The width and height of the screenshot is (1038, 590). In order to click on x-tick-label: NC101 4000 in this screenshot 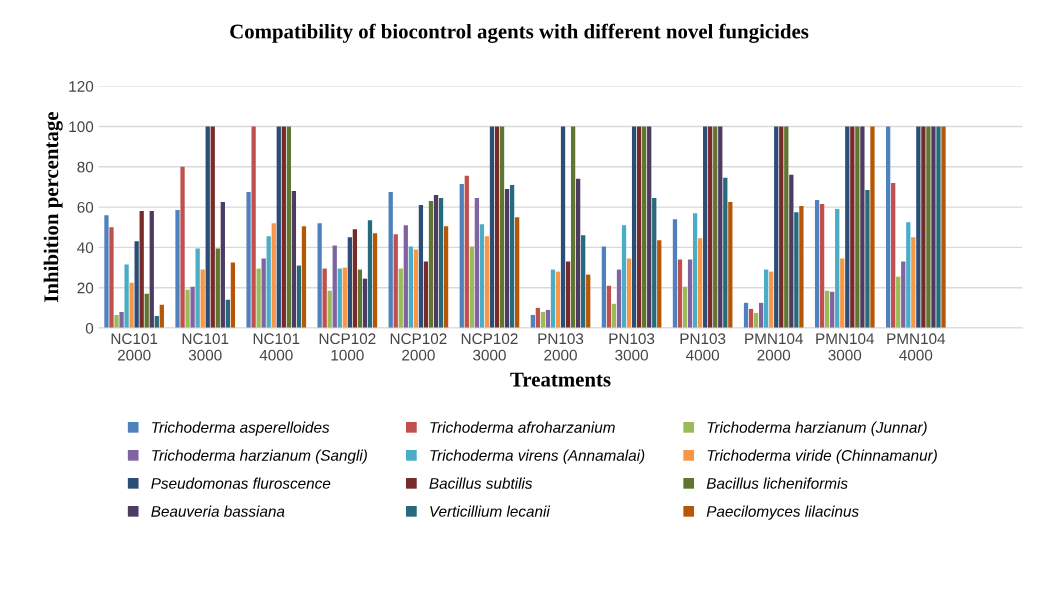, I will do `click(276, 347)`.